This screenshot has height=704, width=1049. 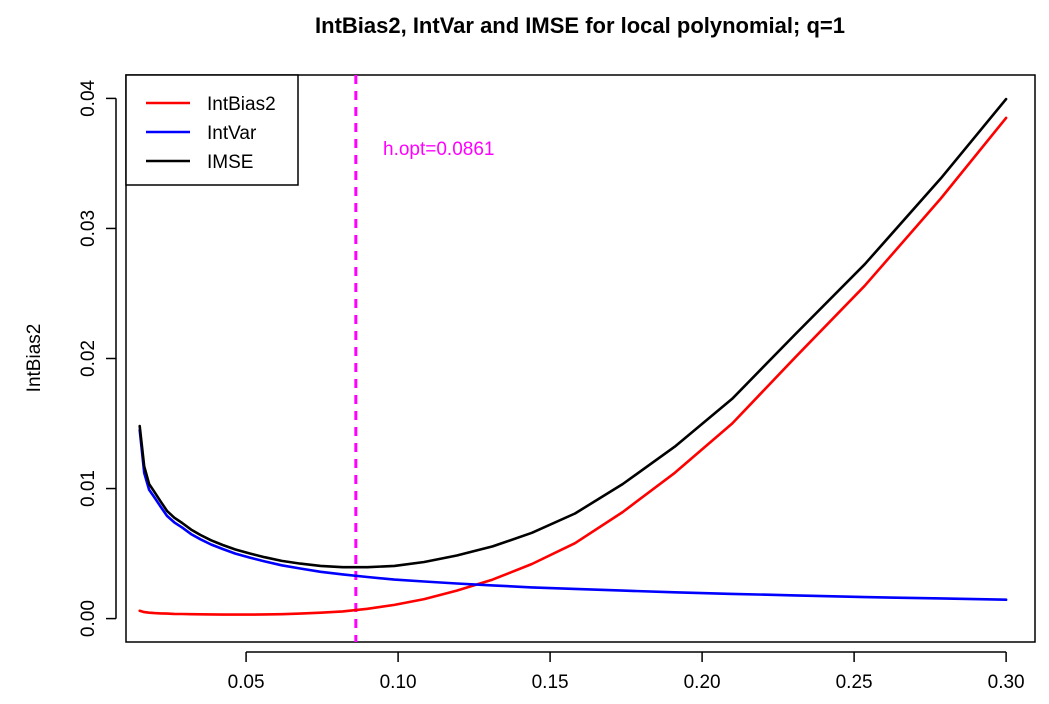 I want to click on x-axis: 0.05 0.10 0.15 0.20 0.25 0.30, so click(x=626, y=672).